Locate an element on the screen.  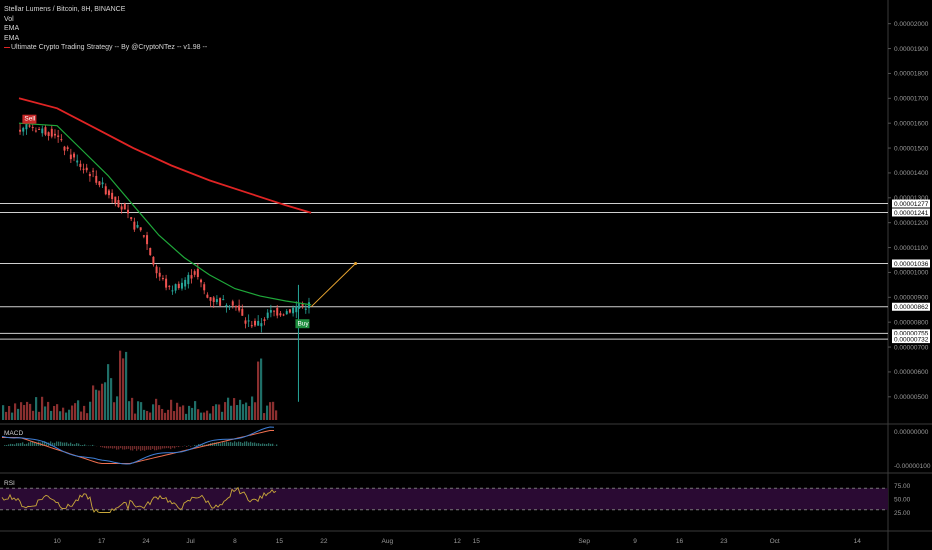
x-tick-label: 16 is located at coordinates (680, 541).